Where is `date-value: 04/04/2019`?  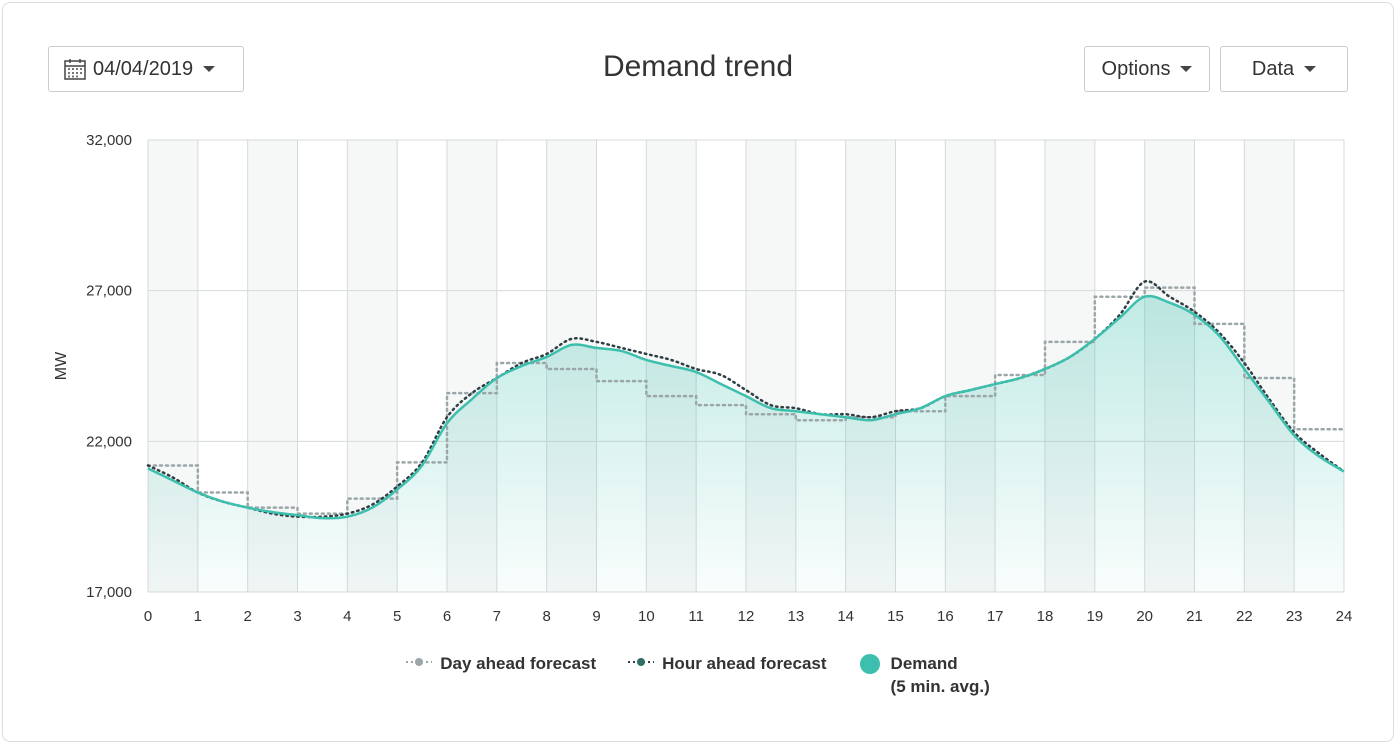
date-value: 04/04/2019 is located at coordinates (143, 68).